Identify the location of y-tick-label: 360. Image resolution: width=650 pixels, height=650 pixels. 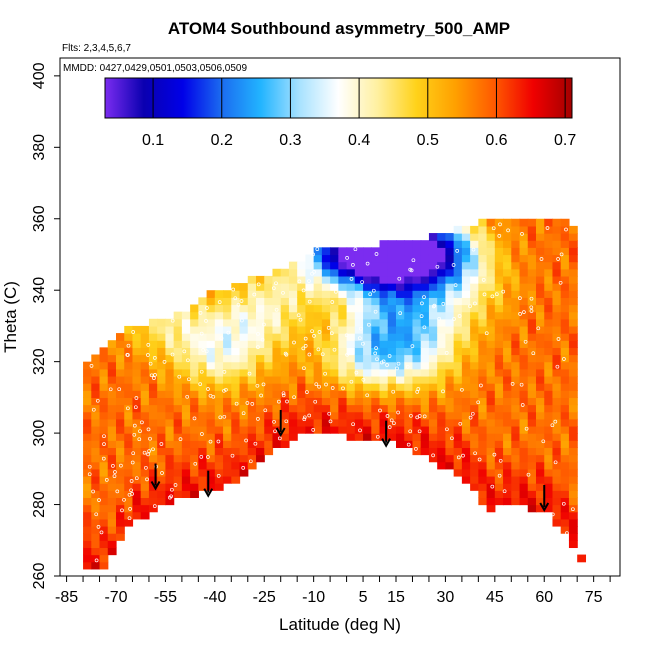
(39, 218).